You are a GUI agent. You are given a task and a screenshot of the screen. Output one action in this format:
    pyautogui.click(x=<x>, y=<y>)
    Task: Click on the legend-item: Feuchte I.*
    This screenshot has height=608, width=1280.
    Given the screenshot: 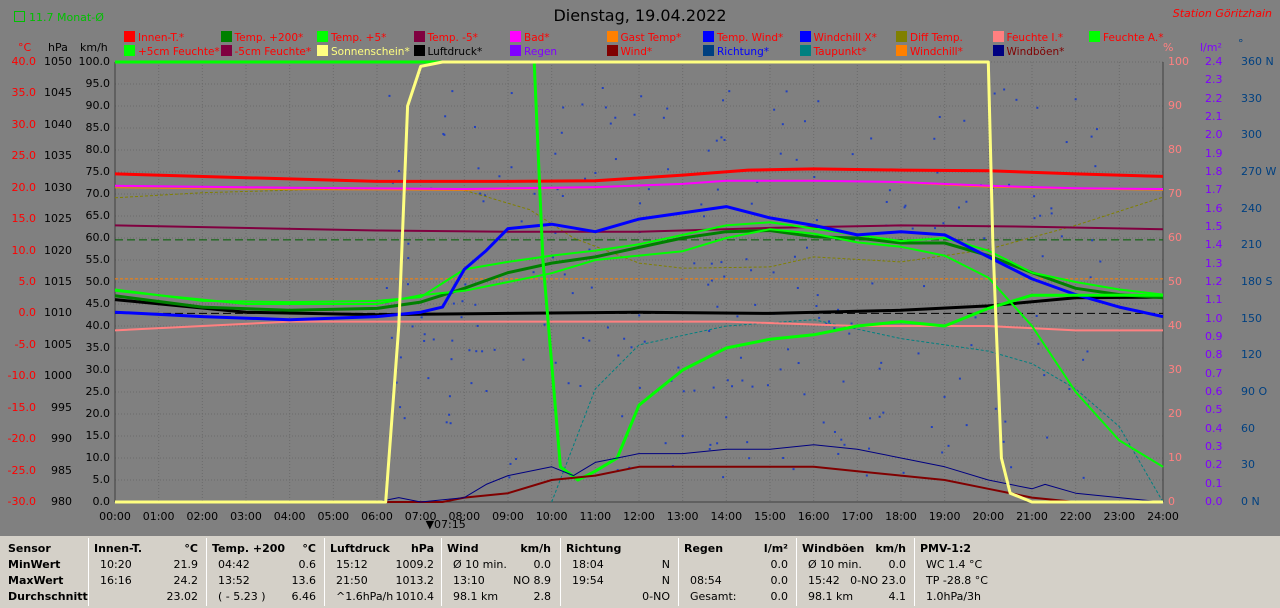 What is the action you would take?
    pyautogui.click(x=1027, y=37)
    